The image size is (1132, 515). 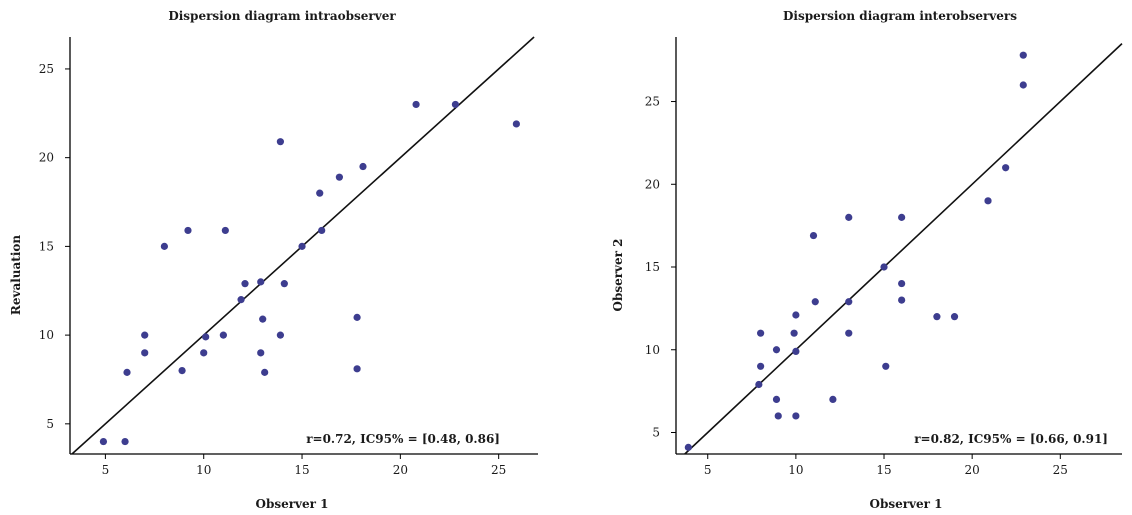 What do you see at coordinates (282, 16) in the screenshot?
I see `chart-title: Dispersion diagram intraobserver` at bounding box center [282, 16].